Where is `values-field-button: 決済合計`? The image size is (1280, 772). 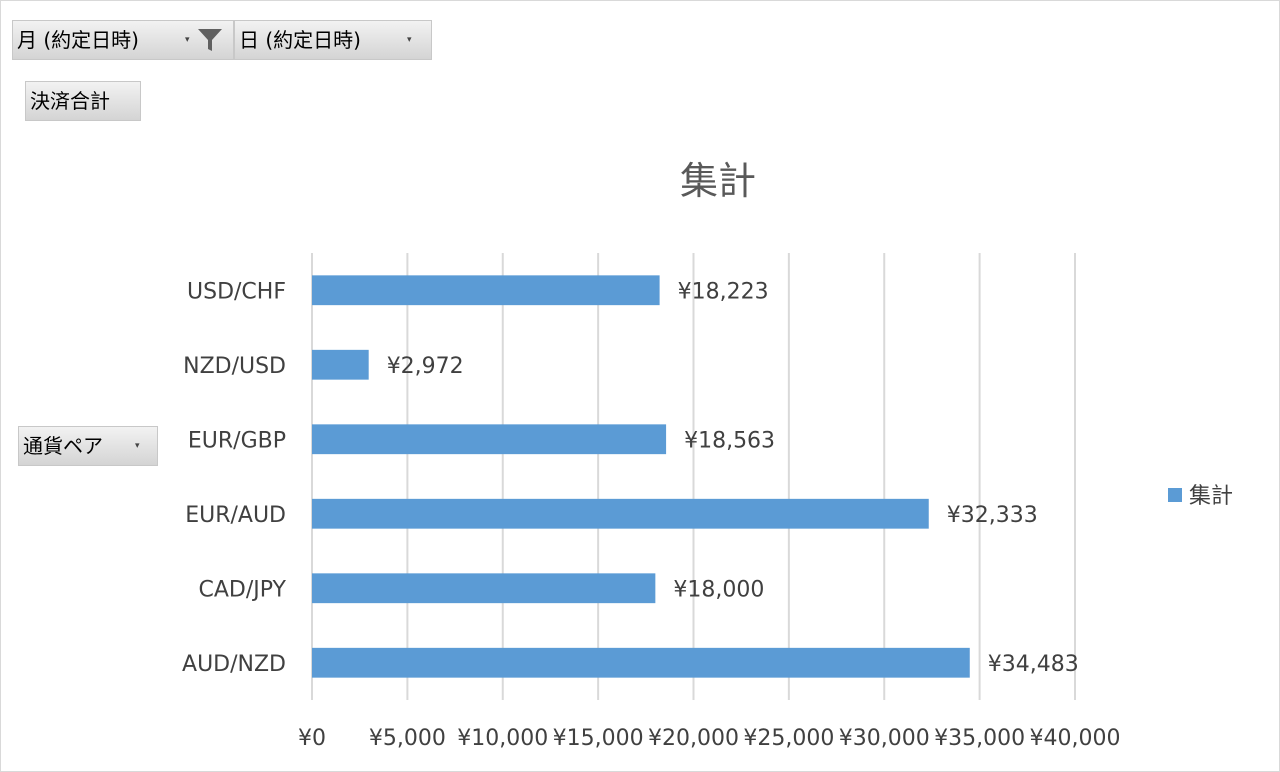 values-field-button: 決済合計 is located at coordinates (83, 101).